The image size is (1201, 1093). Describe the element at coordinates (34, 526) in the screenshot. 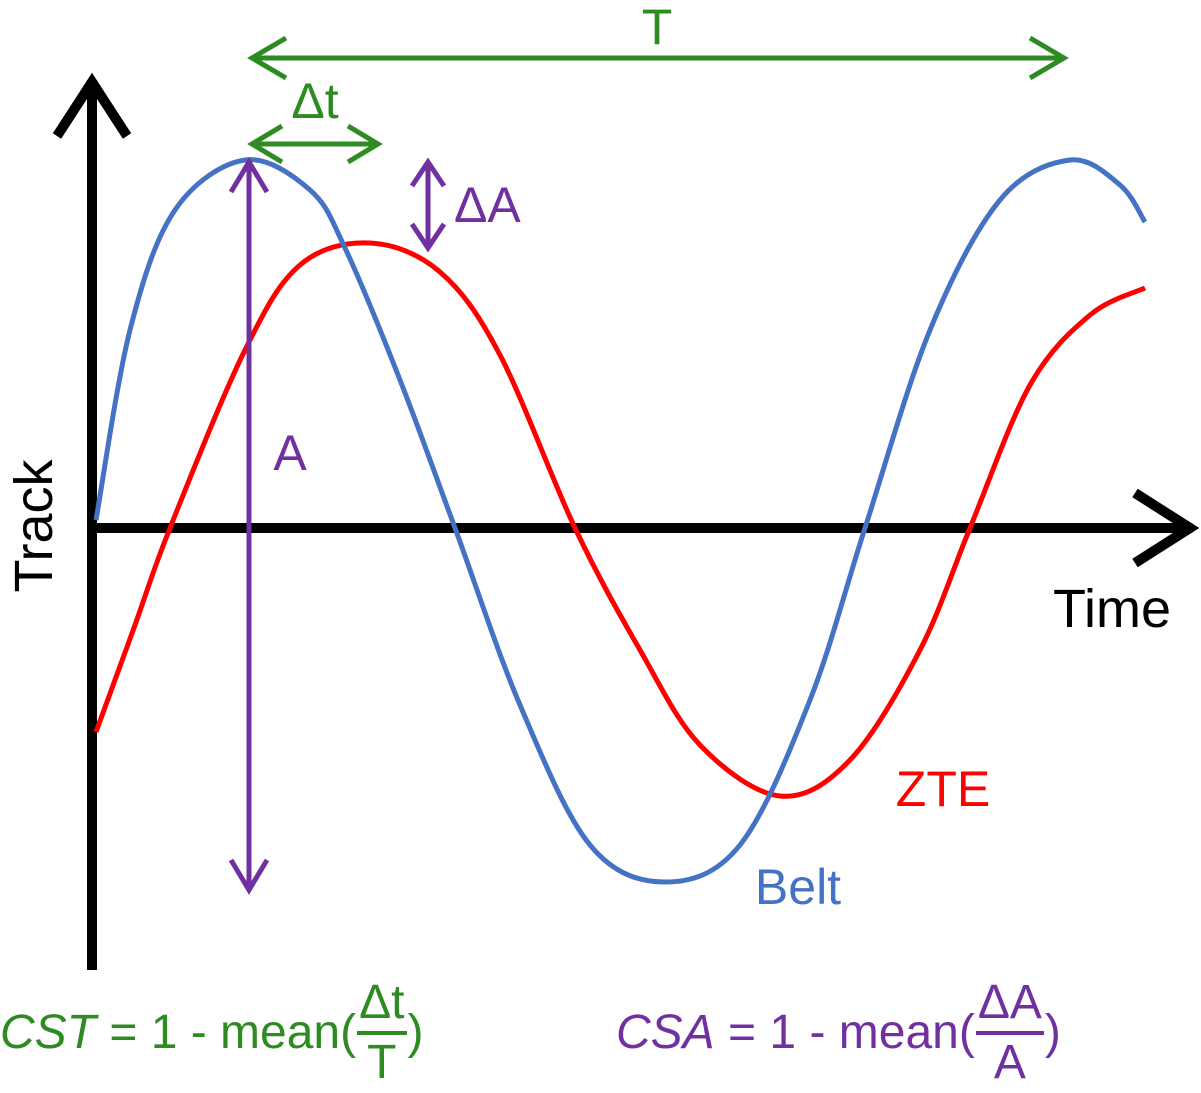

I see `y-axis-label: Track` at that location.